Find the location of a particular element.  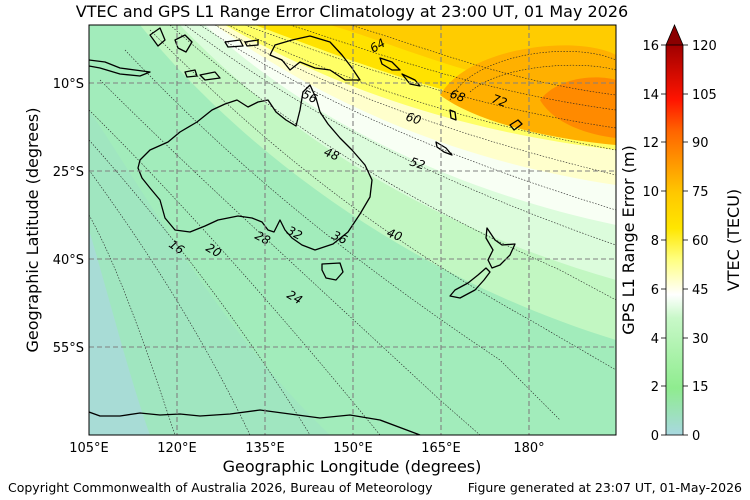

contour-label-68: 68 is located at coordinates (457, 96).